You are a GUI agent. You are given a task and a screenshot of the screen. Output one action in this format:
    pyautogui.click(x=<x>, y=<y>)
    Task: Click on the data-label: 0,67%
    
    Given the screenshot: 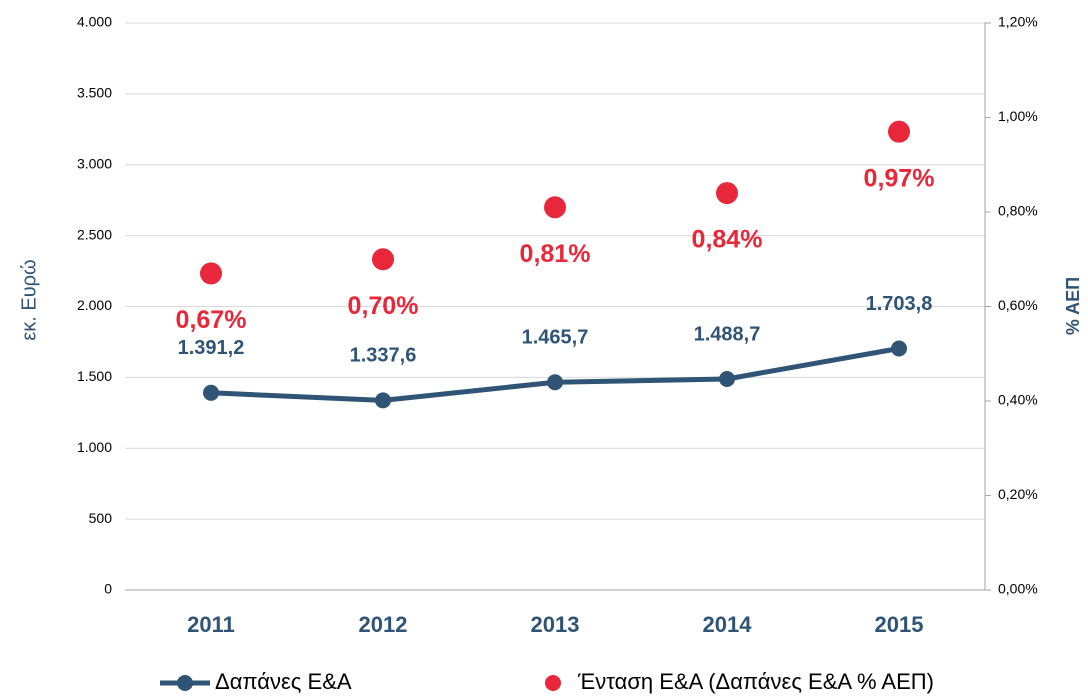 What is the action you would take?
    pyautogui.click(x=211, y=320)
    